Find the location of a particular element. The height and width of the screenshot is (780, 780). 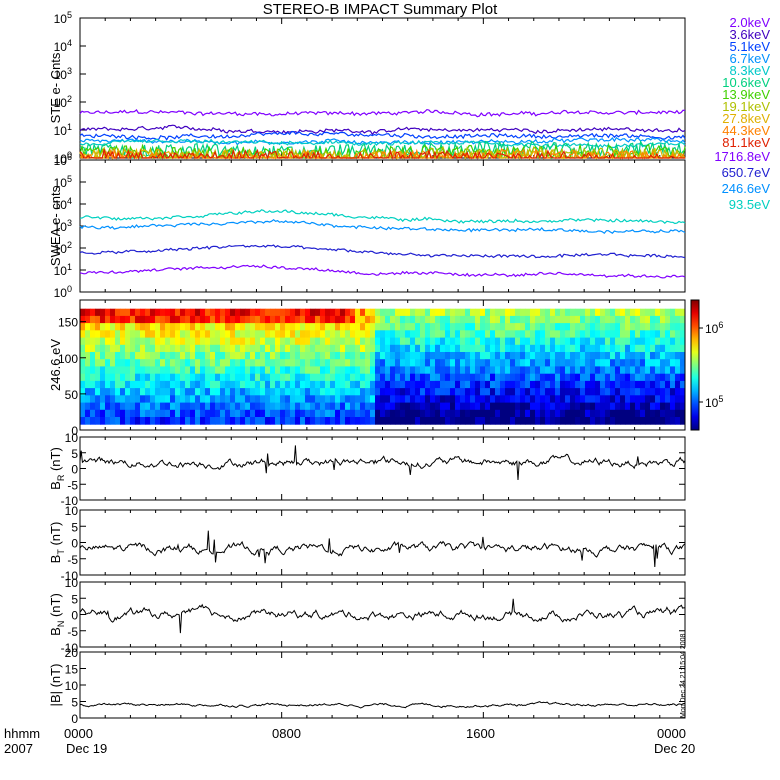

legend-item-ste-2: 5.1keV is located at coordinates (749, 46).